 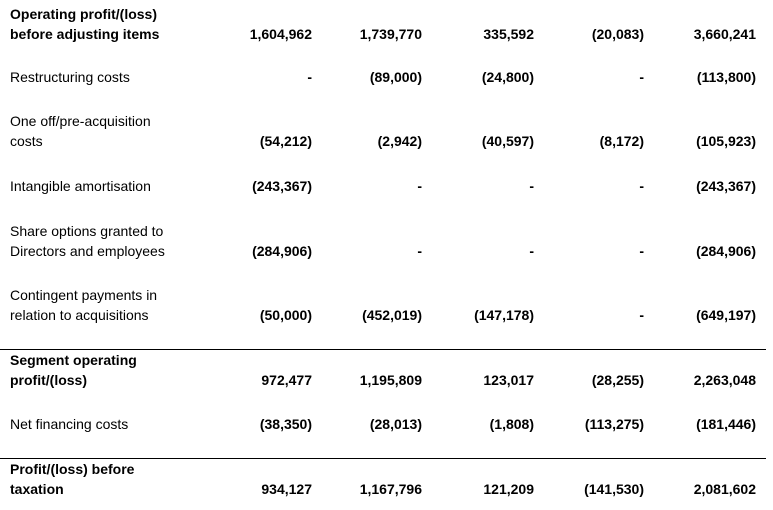 What do you see at coordinates (309, 77) in the screenshot?
I see `value-col-1: -` at bounding box center [309, 77].